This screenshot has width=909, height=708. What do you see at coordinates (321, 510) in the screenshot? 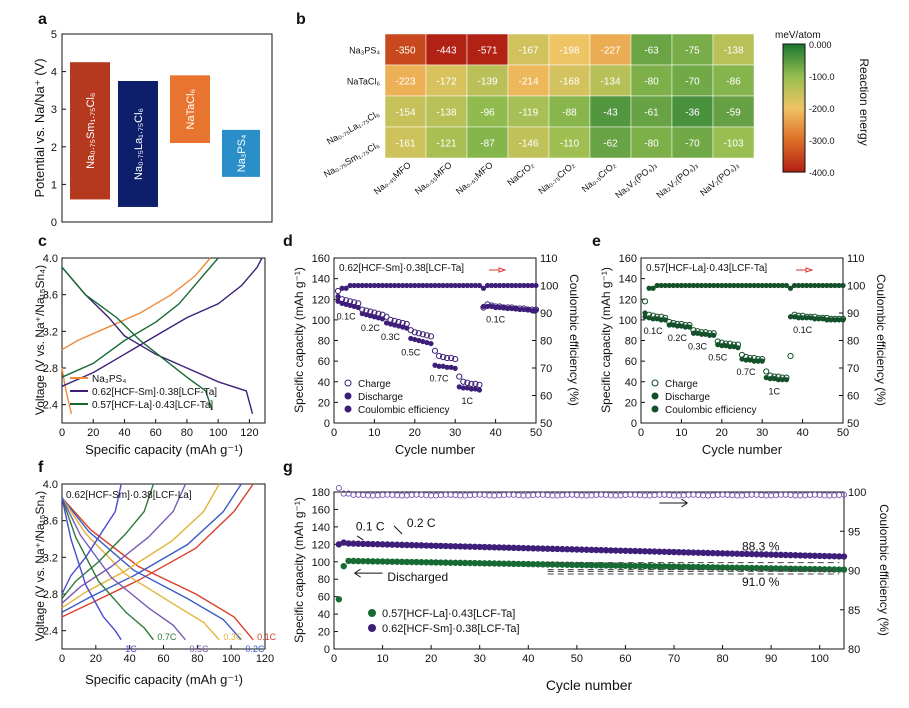
I see `g-ytick-label: 160` at bounding box center [321, 510].